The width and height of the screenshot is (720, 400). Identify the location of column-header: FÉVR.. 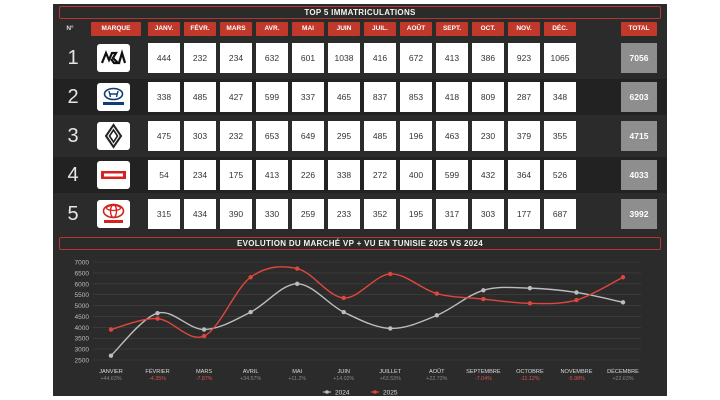
(200, 29).